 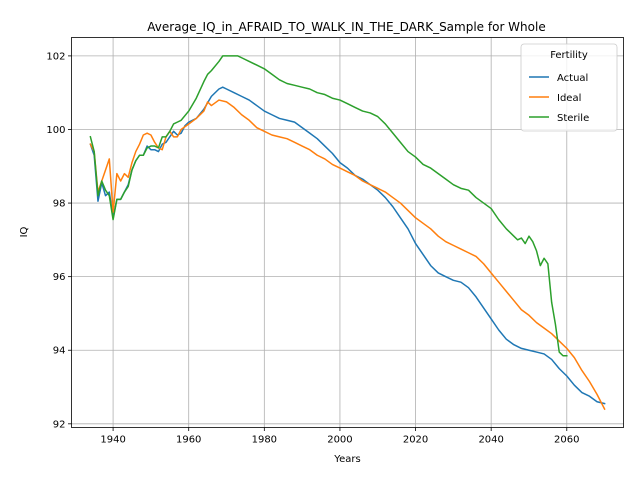 I want to click on y-axis-ticks: 92 94 96 98 100 102, so click(x=59, y=240).